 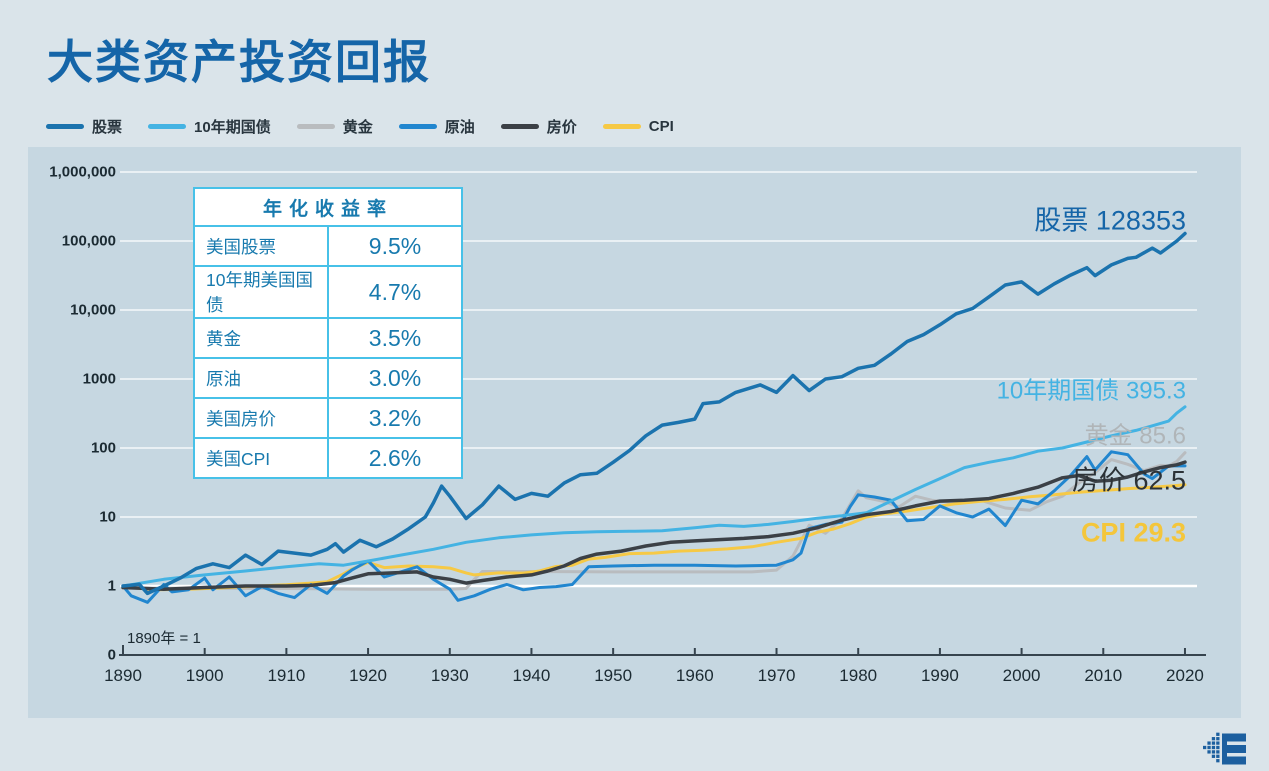 What do you see at coordinates (1103, 675) in the screenshot?
I see `x-tick-label-2010: 2010` at bounding box center [1103, 675].